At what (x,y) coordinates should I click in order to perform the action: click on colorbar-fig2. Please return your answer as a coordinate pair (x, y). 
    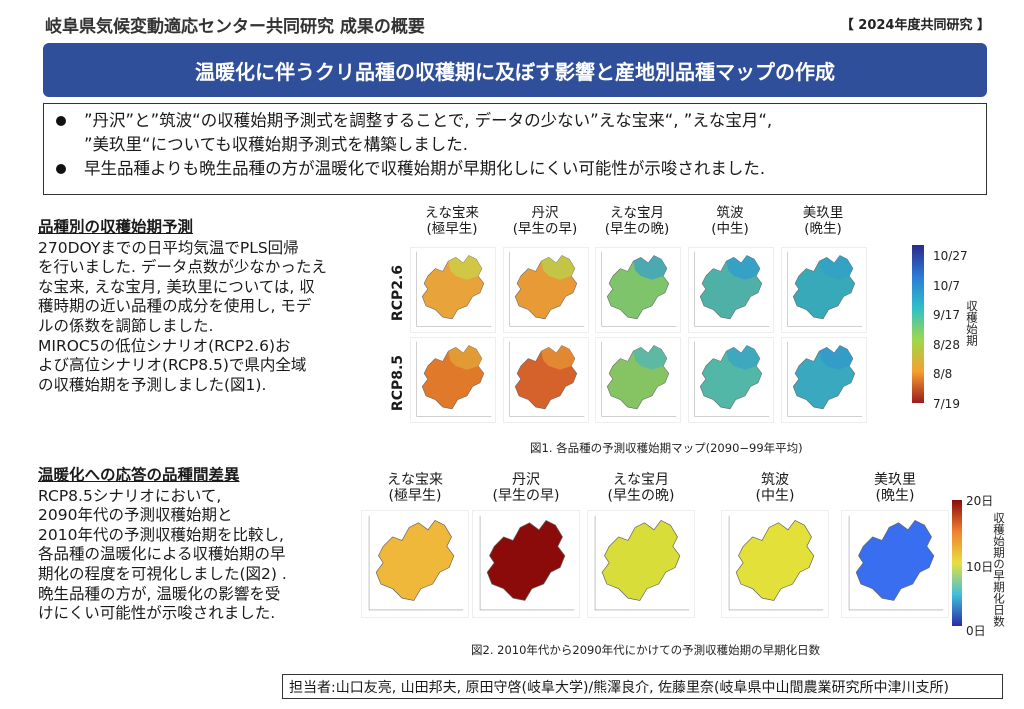
    Looking at the image, I should click on (957, 563).